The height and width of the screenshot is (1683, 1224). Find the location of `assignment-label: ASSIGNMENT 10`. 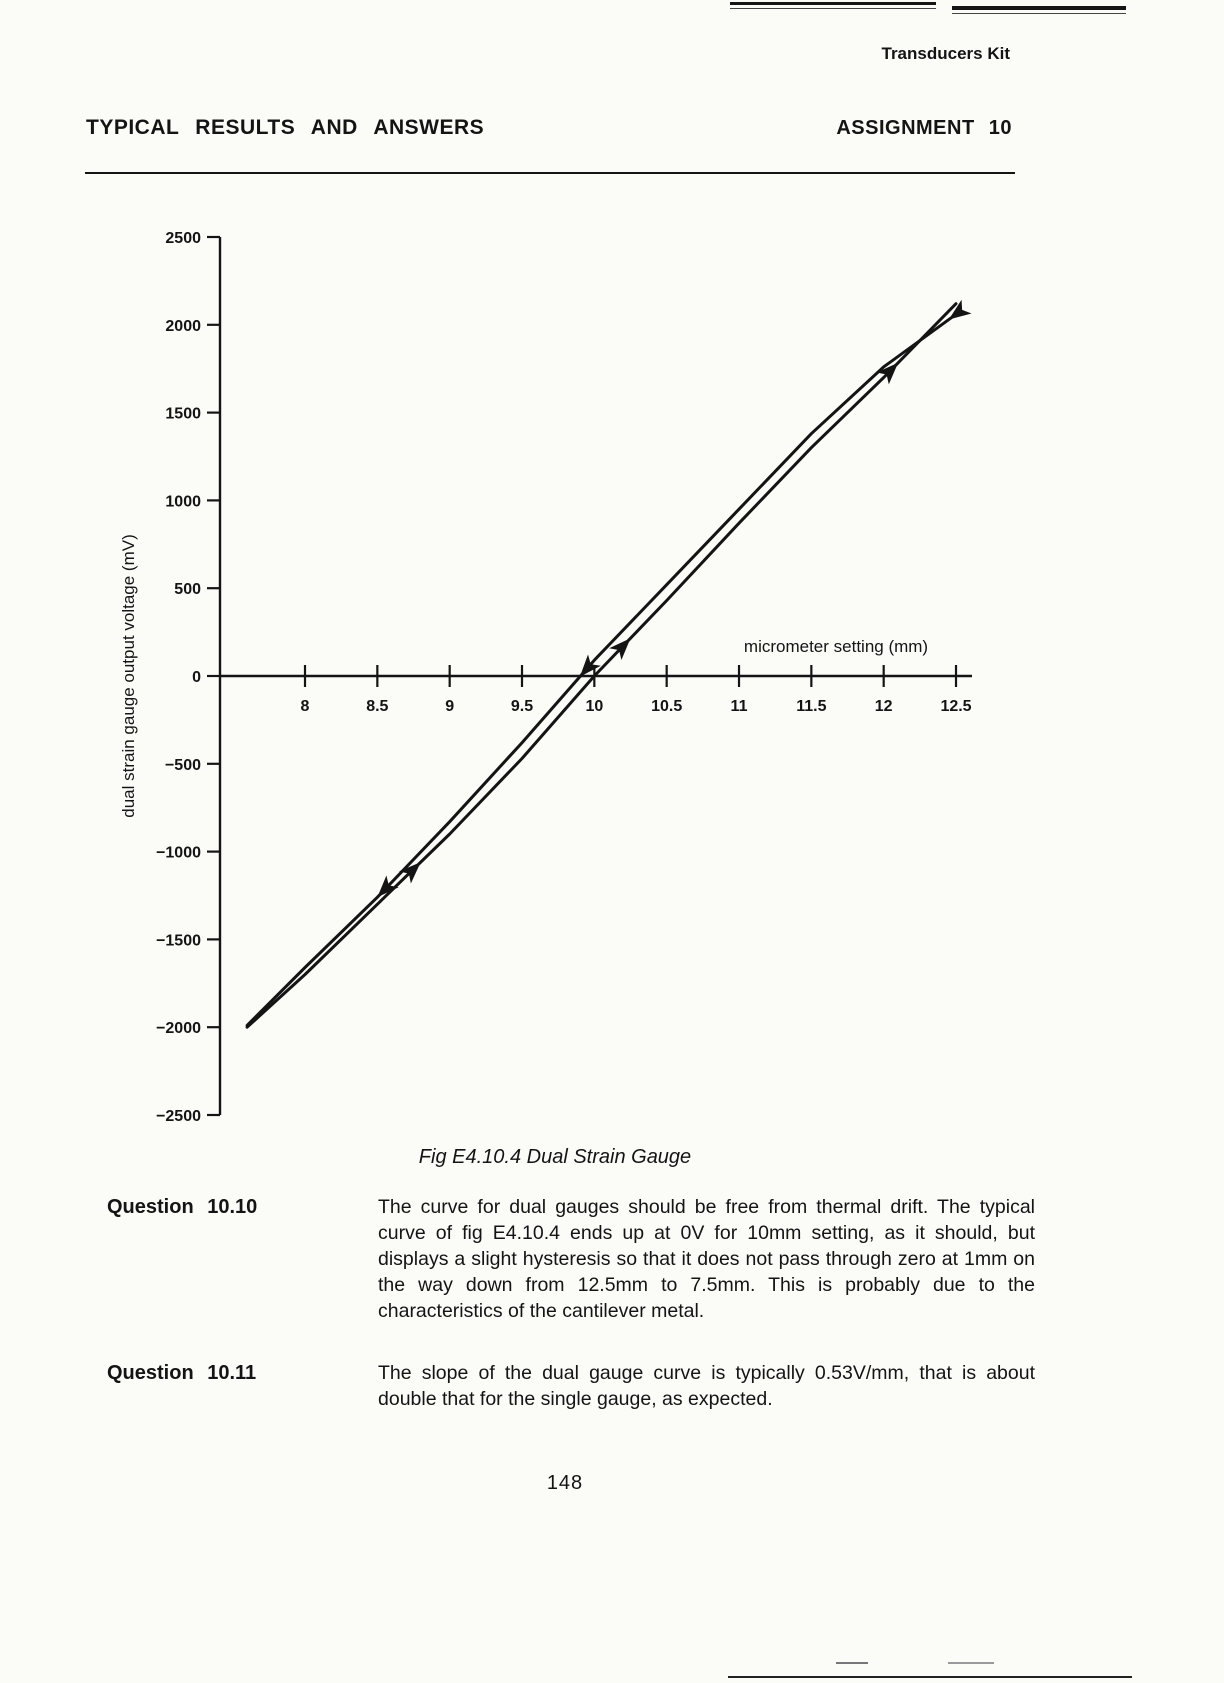

assignment-label: ASSIGNMENT 10 is located at coordinates (924, 128).